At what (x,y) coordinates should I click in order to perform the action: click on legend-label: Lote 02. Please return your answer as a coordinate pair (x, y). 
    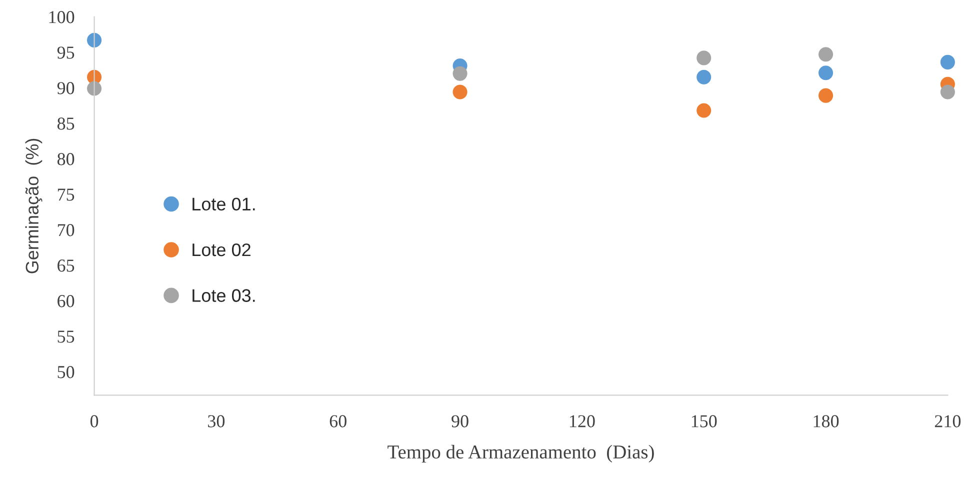
    Looking at the image, I should click on (221, 249).